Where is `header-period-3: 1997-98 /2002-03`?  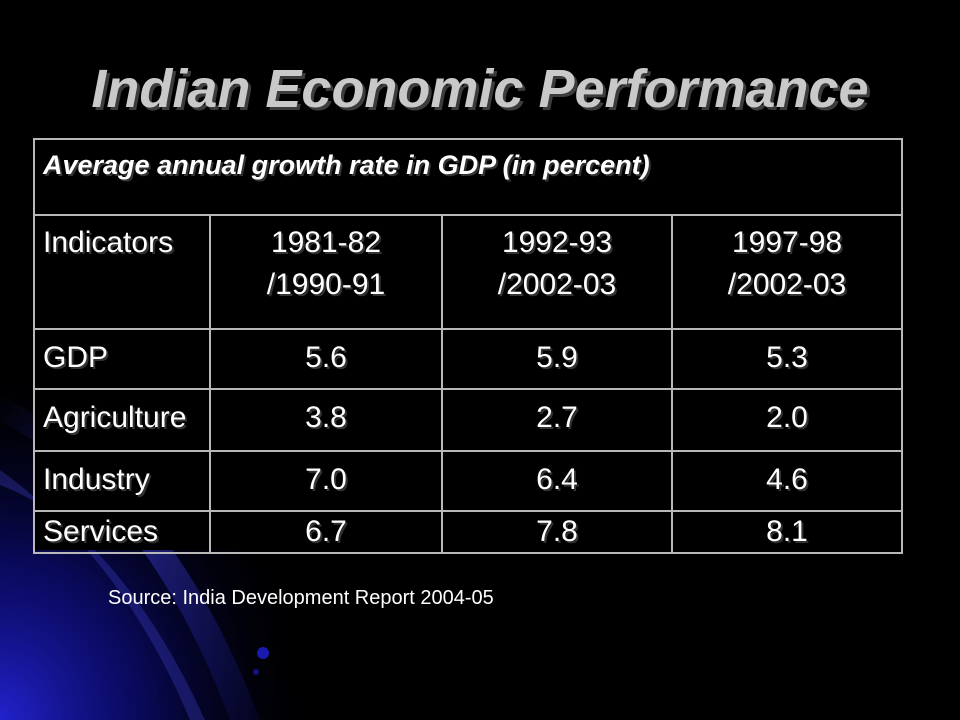
header-period-3: 1997-98 /2002-03 is located at coordinates (787, 272).